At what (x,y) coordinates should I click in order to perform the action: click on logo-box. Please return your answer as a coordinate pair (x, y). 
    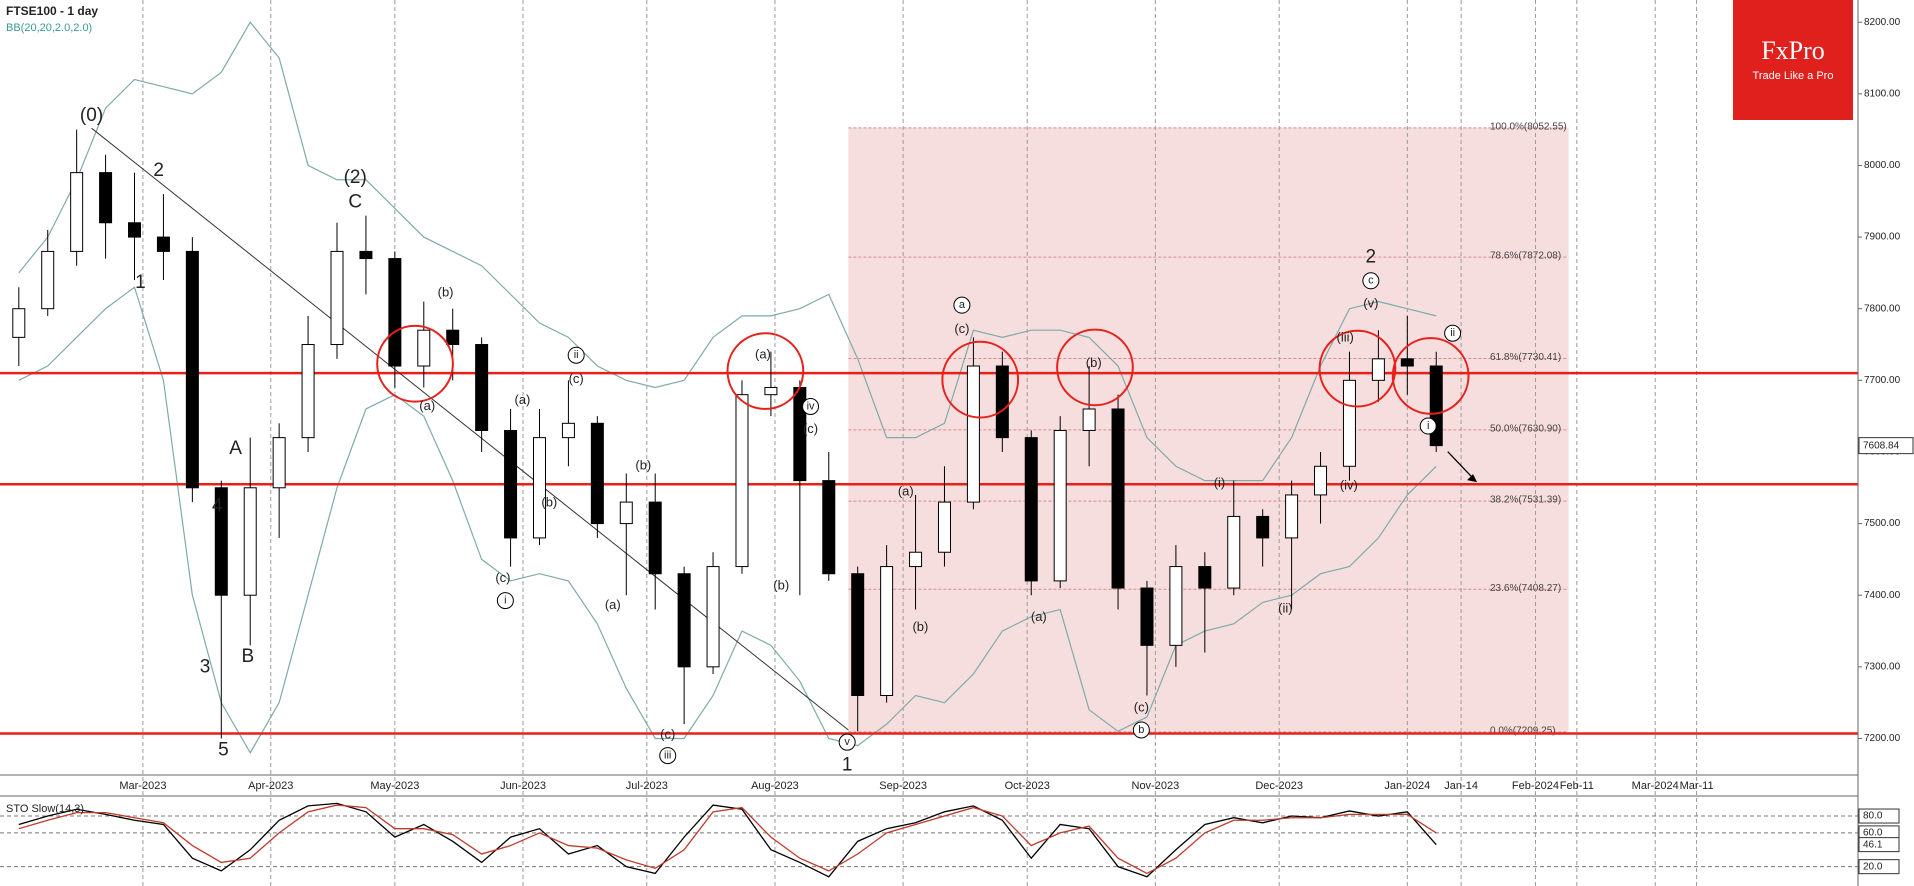
    Looking at the image, I should click on (1793, 60).